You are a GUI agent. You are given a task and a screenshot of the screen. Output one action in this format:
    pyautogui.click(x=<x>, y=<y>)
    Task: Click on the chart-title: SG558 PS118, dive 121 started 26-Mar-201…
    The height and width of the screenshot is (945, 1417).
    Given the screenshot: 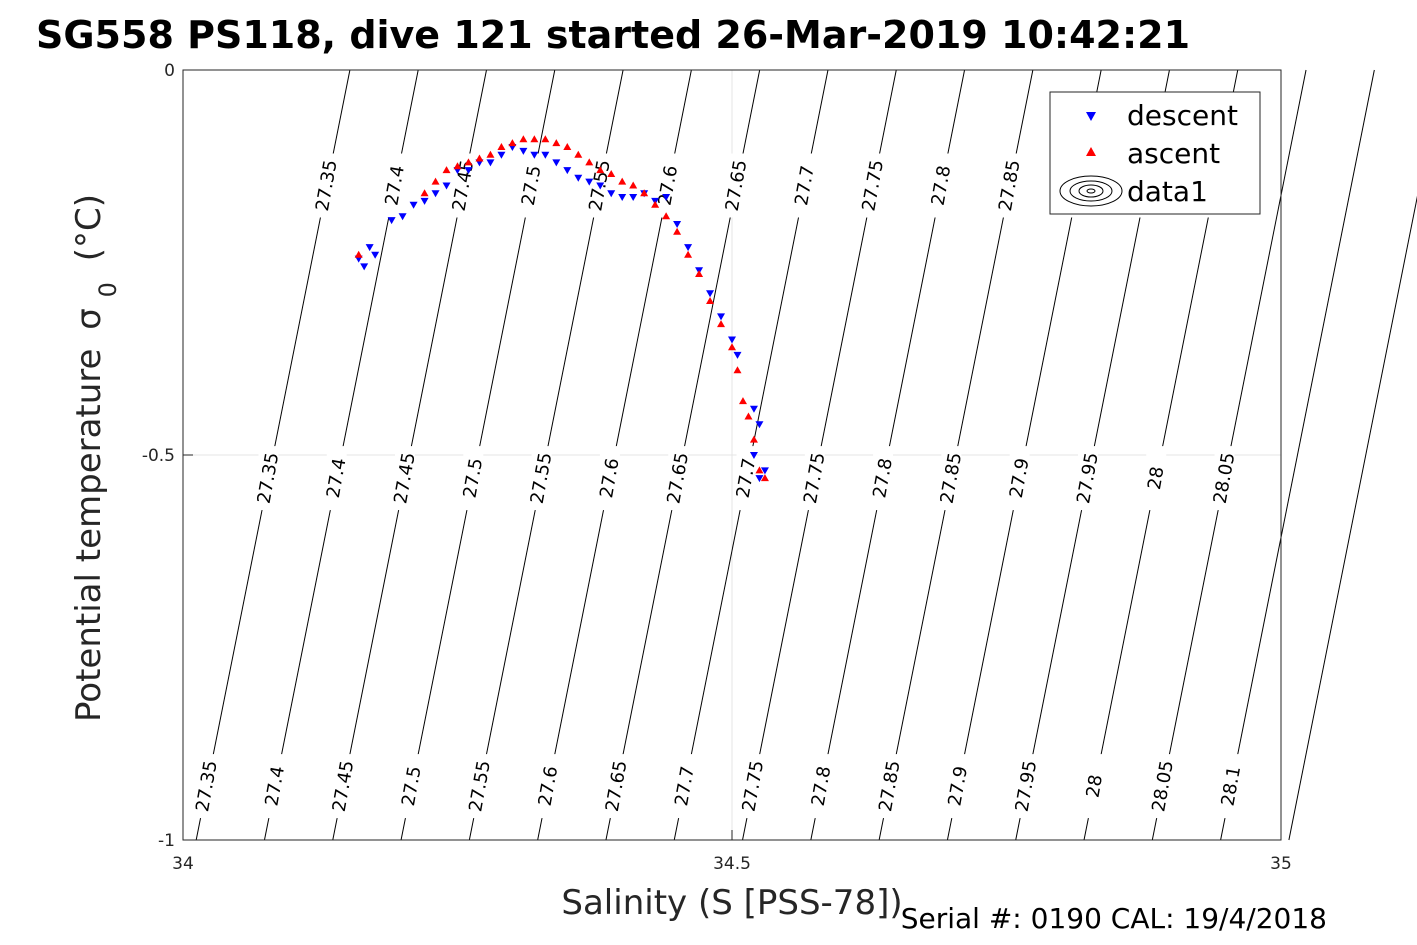 What is the action you would take?
    pyautogui.click(x=613, y=35)
    